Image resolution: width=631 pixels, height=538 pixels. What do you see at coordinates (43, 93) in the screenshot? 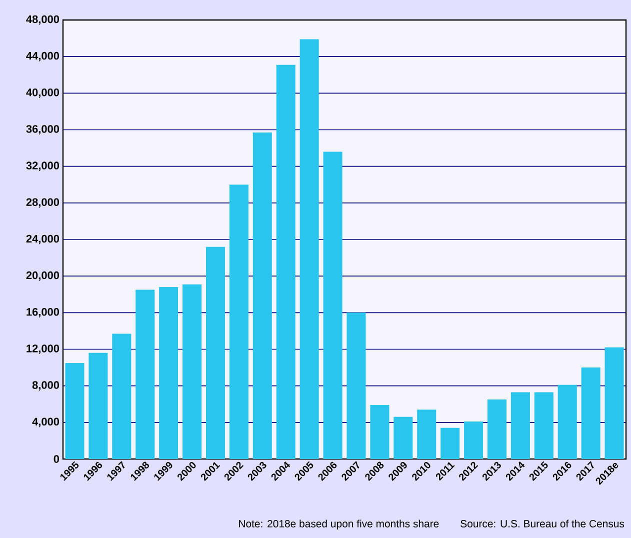
I see `y-tick-label: 40,000` at bounding box center [43, 93].